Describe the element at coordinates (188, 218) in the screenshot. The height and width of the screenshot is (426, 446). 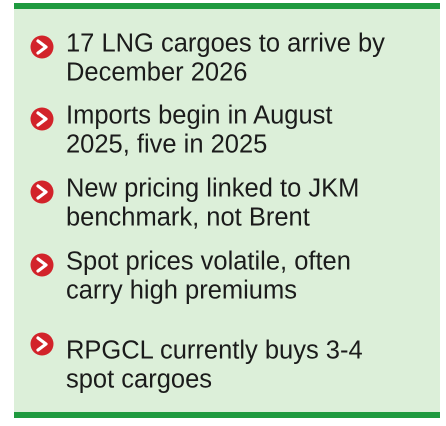
I see `item-text: benchmark, not Brent` at that location.